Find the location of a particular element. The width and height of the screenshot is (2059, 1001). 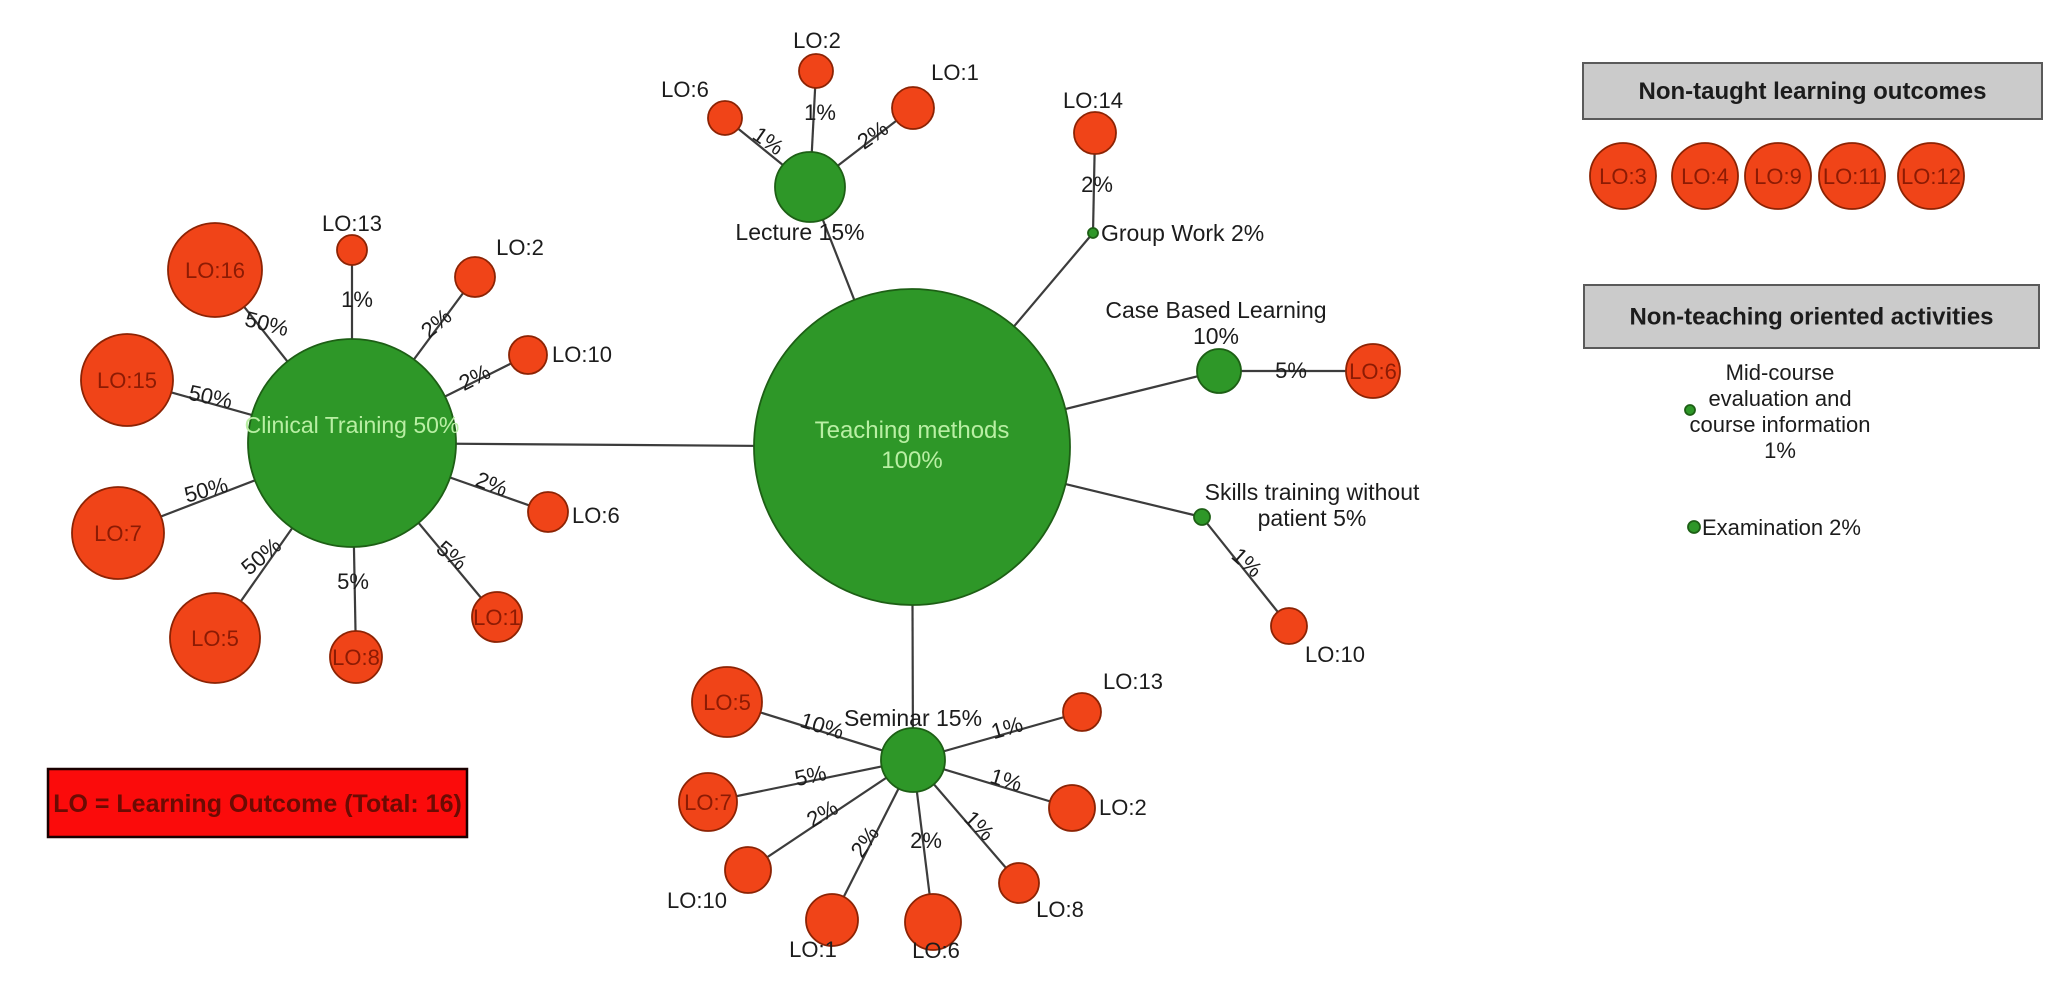

lo-label-clinical-training-lo-16: LO:16 is located at coordinates (215, 270).